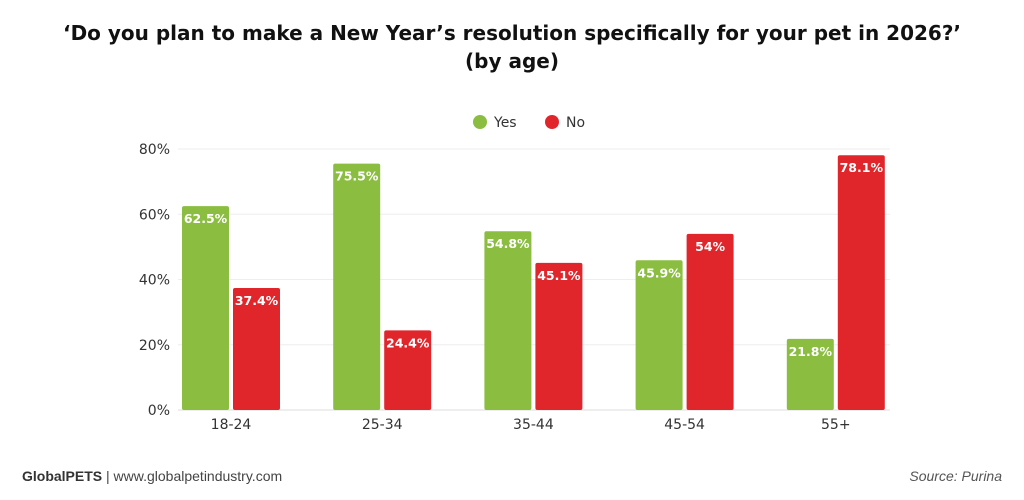 This screenshot has width=1024, height=500. I want to click on x-tick-label: 55+, so click(836, 425).